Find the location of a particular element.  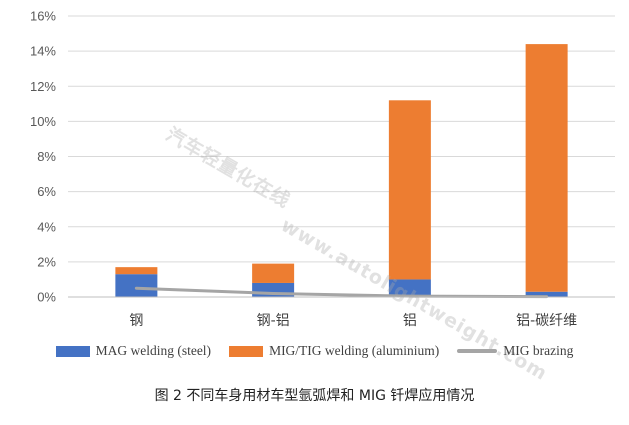

x-tick-label: 铝 is located at coordinates (410, 321).